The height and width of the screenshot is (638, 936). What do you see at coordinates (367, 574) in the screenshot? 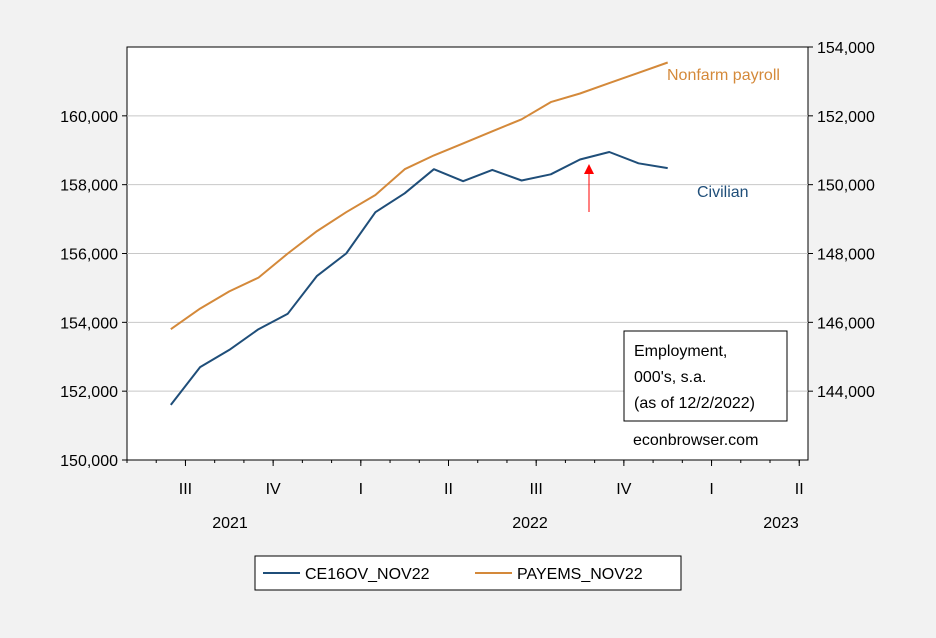
I see `legend-label-ce16ov: CE16OV_NOV22` at bounding box center [367, 574].